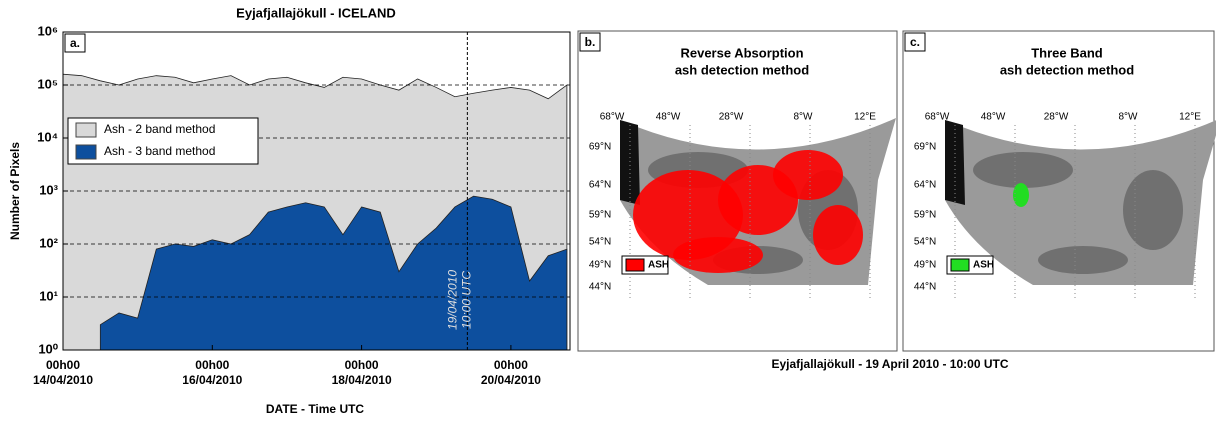 The image size is (1216, 423). I want to click on area-series, so click(333, 273).